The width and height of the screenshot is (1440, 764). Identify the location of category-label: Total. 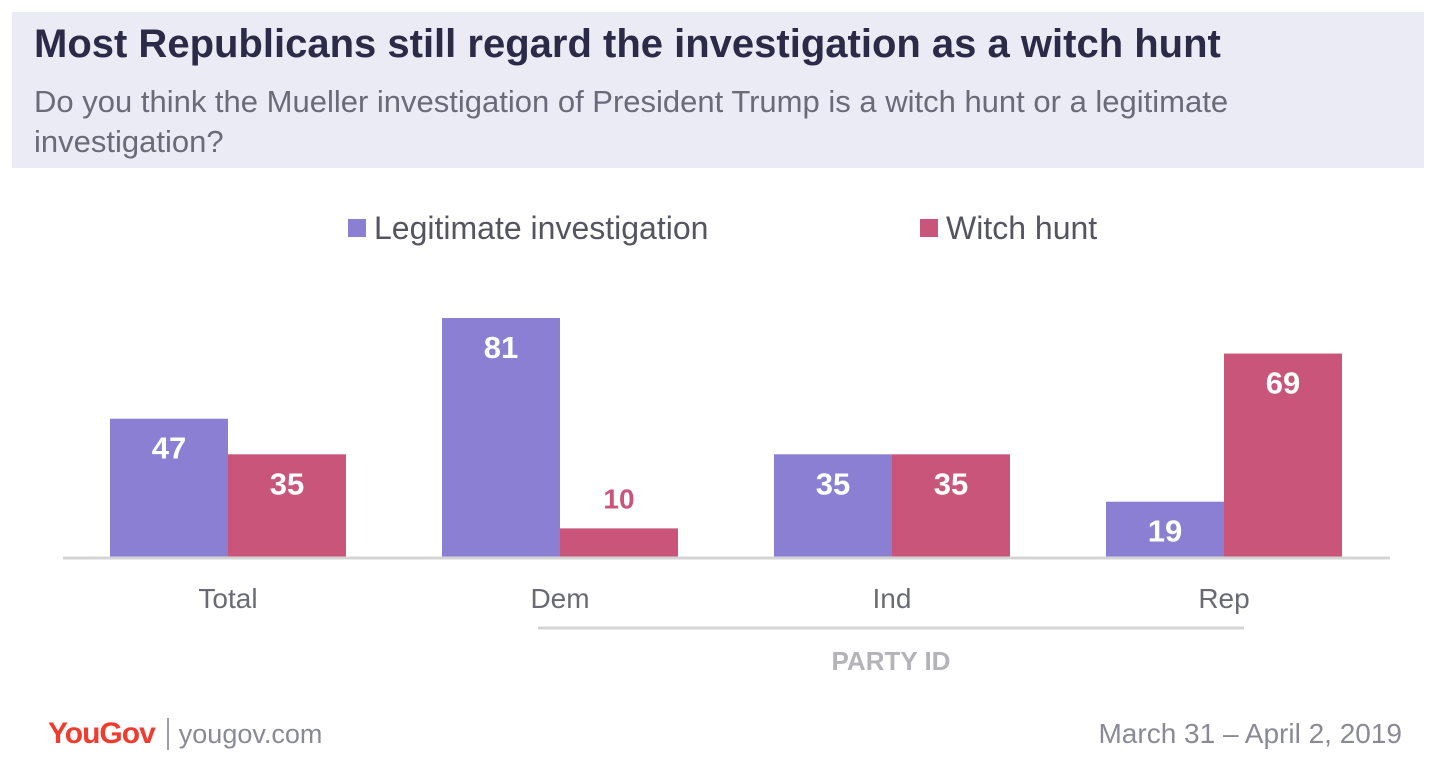
(227, 598).